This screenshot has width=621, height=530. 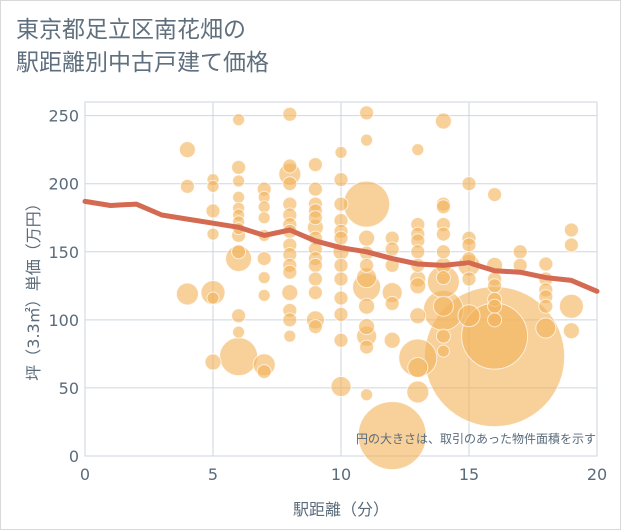 I want to click on y-tick-label: 100, so click(x=63, y=320).